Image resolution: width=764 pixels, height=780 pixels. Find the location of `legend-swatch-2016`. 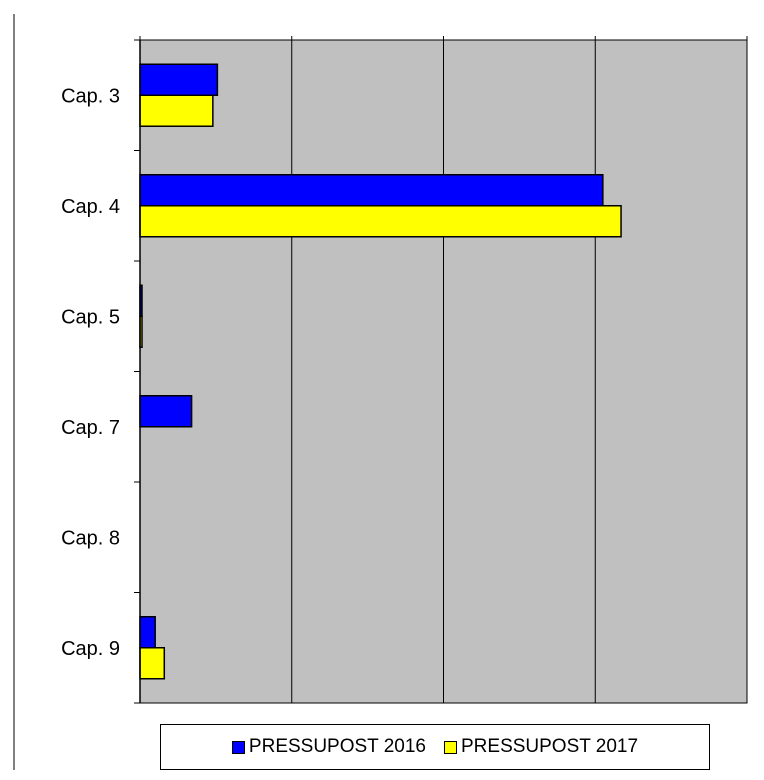

legend-swatch-2016 is located at coordinates (238, 747).